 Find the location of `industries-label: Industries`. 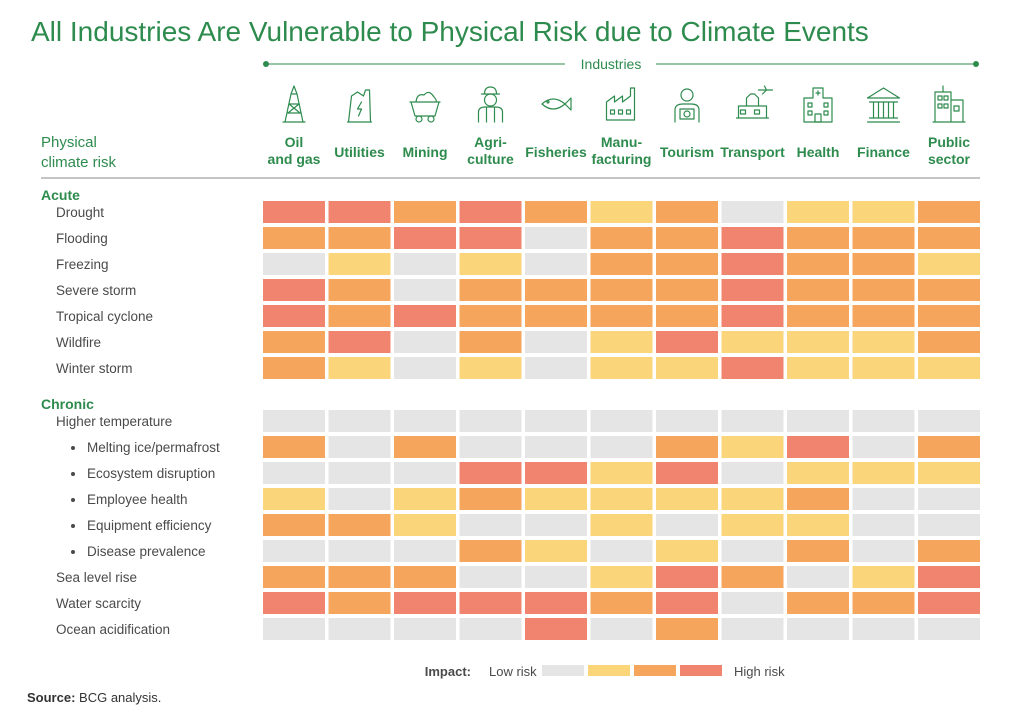

industries-label: Industries is located at coordinates (611, 64).